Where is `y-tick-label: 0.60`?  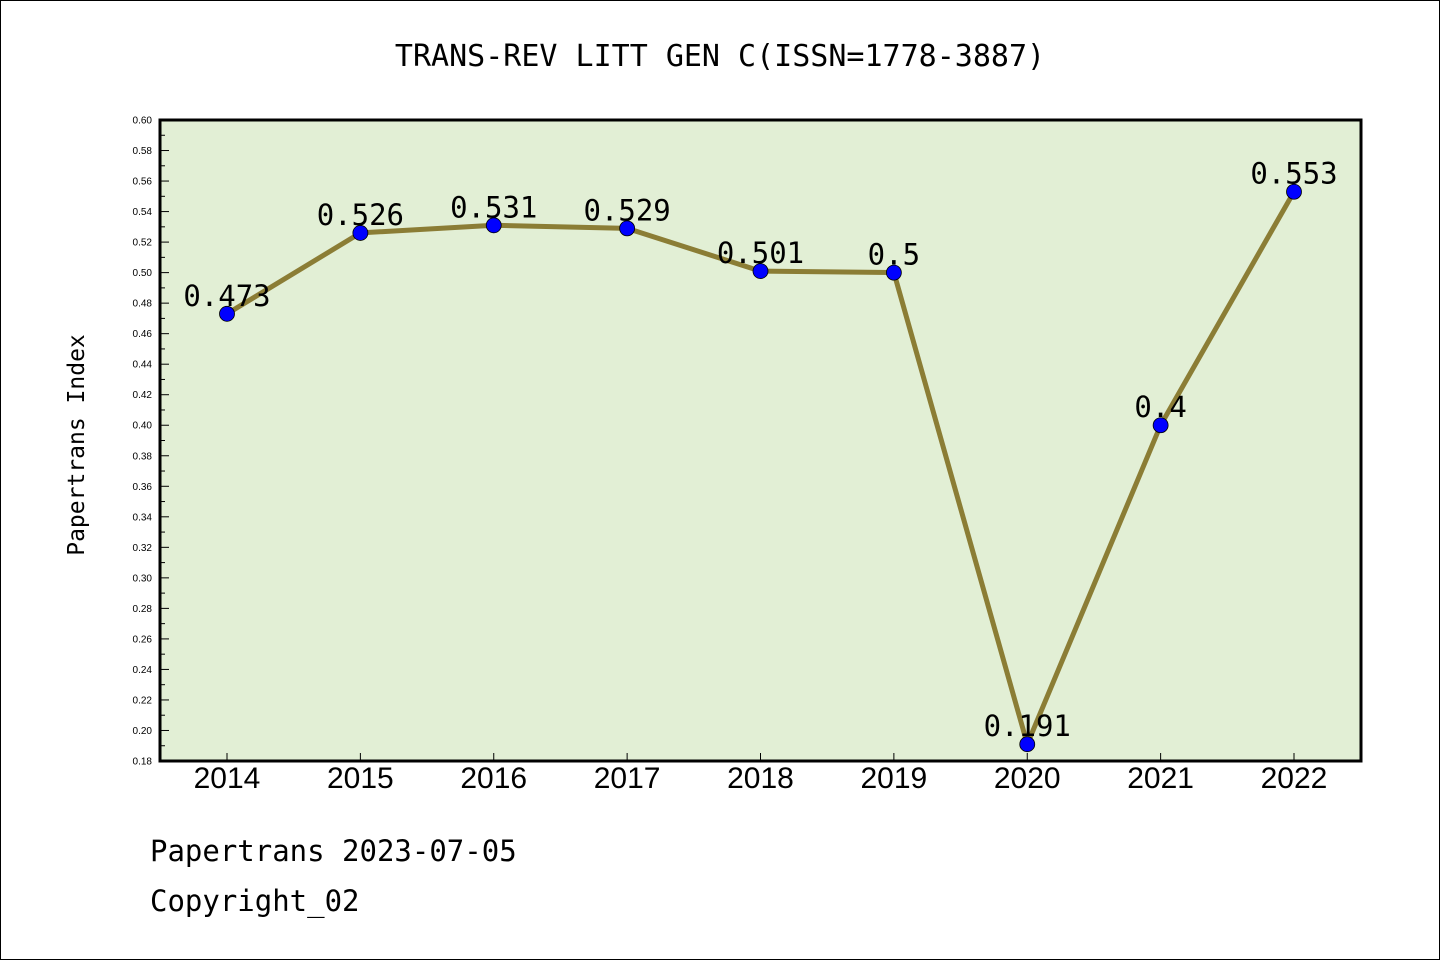 y-tick-label: 0.60 is located at coordinates (143, 121).